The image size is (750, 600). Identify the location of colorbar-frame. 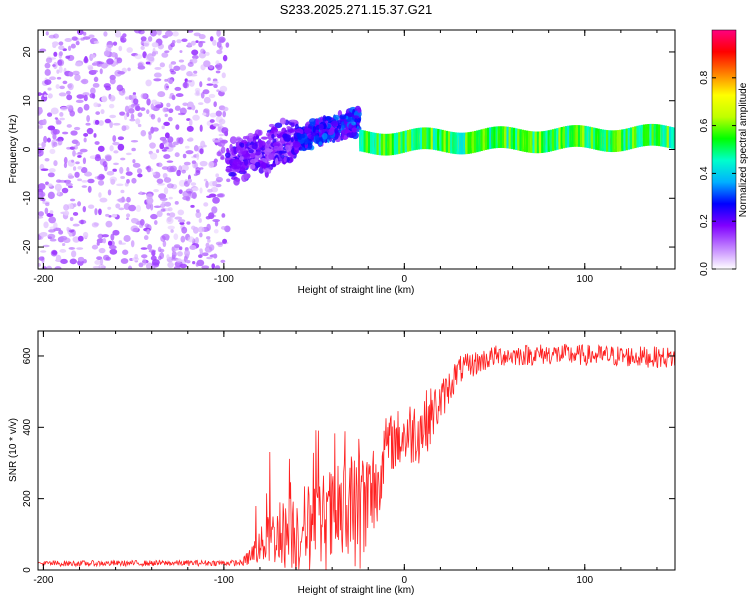
(724, 149).